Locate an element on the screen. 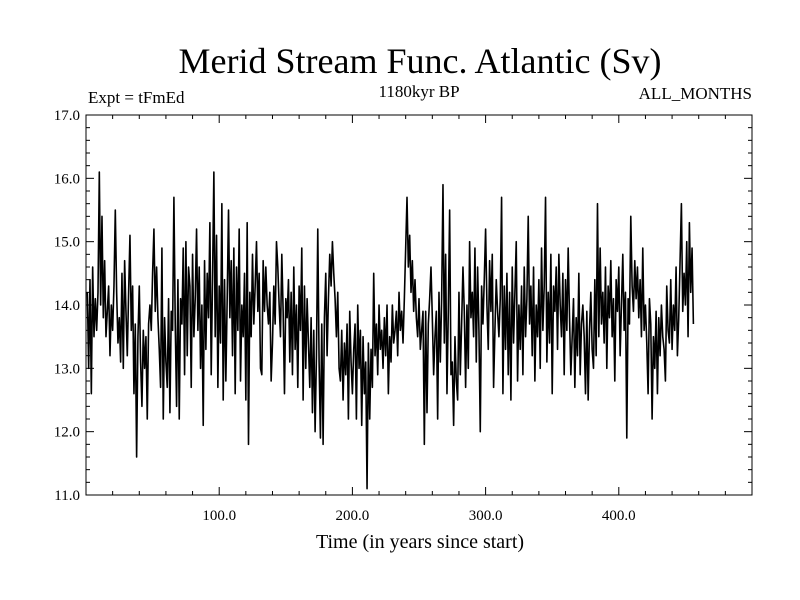 The image size is (800, 600). x-tick-label: 200.0 is located at coordinates (353, 516).